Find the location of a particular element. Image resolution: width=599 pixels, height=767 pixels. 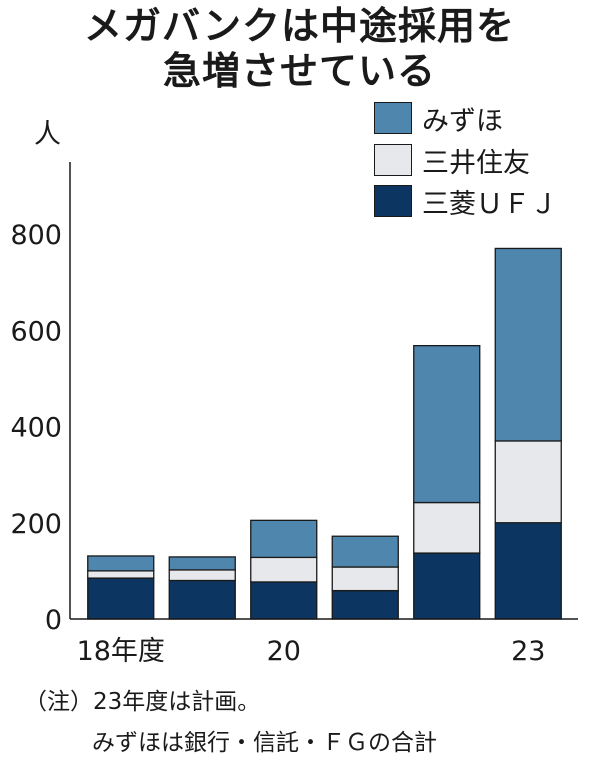

legend-label-smbc: 三井住友 is located at coordinates (476, 163).